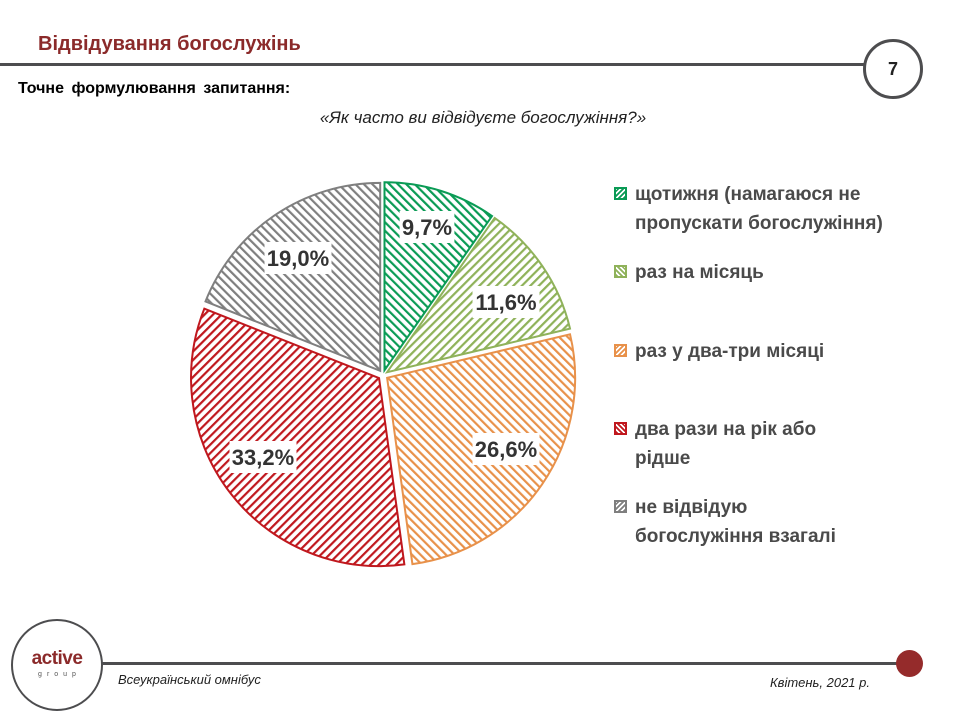 This screenshot has width=960, height=720. I want to click on pie-labels: 9,7% 11,6% 26,6% 33,2% 19,0%, so click(384, 342).